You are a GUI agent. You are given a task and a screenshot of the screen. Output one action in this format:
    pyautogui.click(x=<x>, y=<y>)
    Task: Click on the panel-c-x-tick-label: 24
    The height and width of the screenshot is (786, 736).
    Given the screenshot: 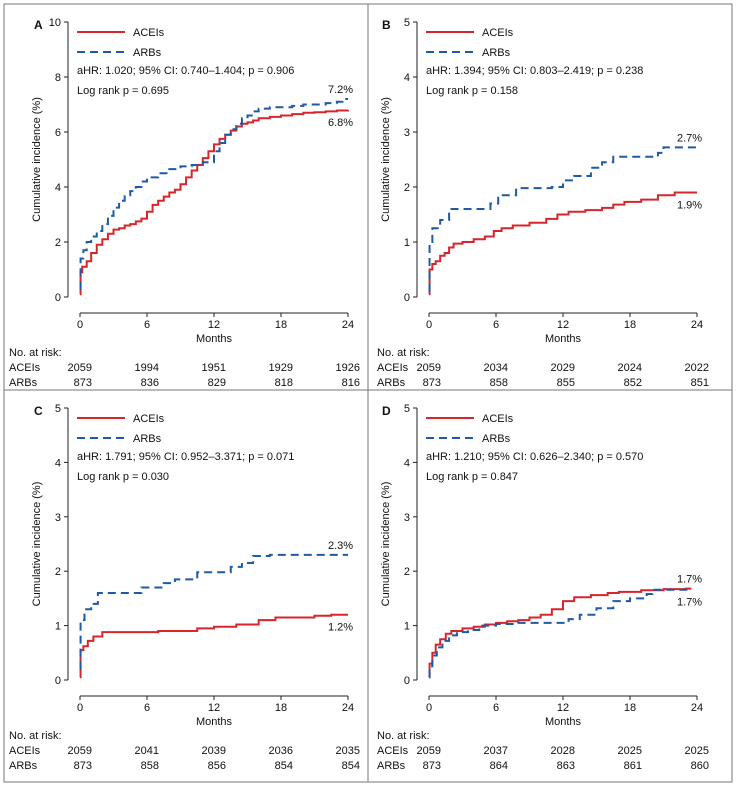 What is the action you would take?
    pyautogui.click(x=348, y=708)
    